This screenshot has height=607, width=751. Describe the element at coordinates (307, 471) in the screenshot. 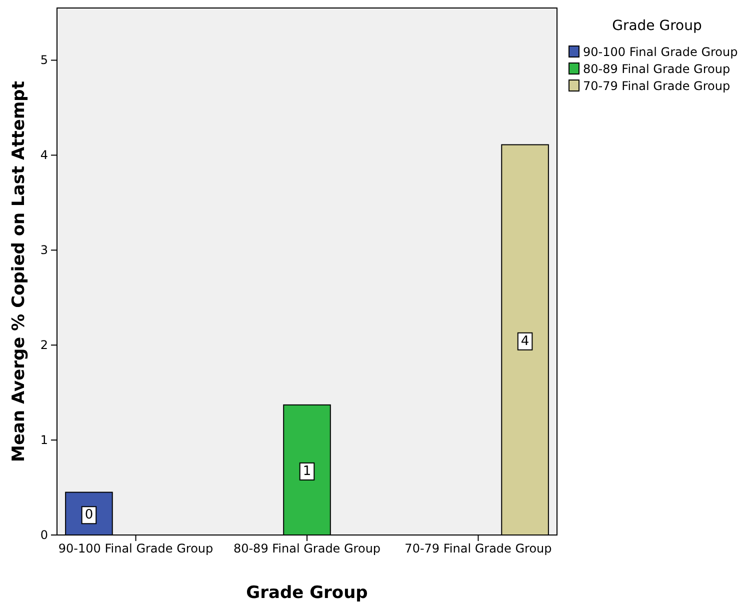

I see `data-label: 1` at that location.